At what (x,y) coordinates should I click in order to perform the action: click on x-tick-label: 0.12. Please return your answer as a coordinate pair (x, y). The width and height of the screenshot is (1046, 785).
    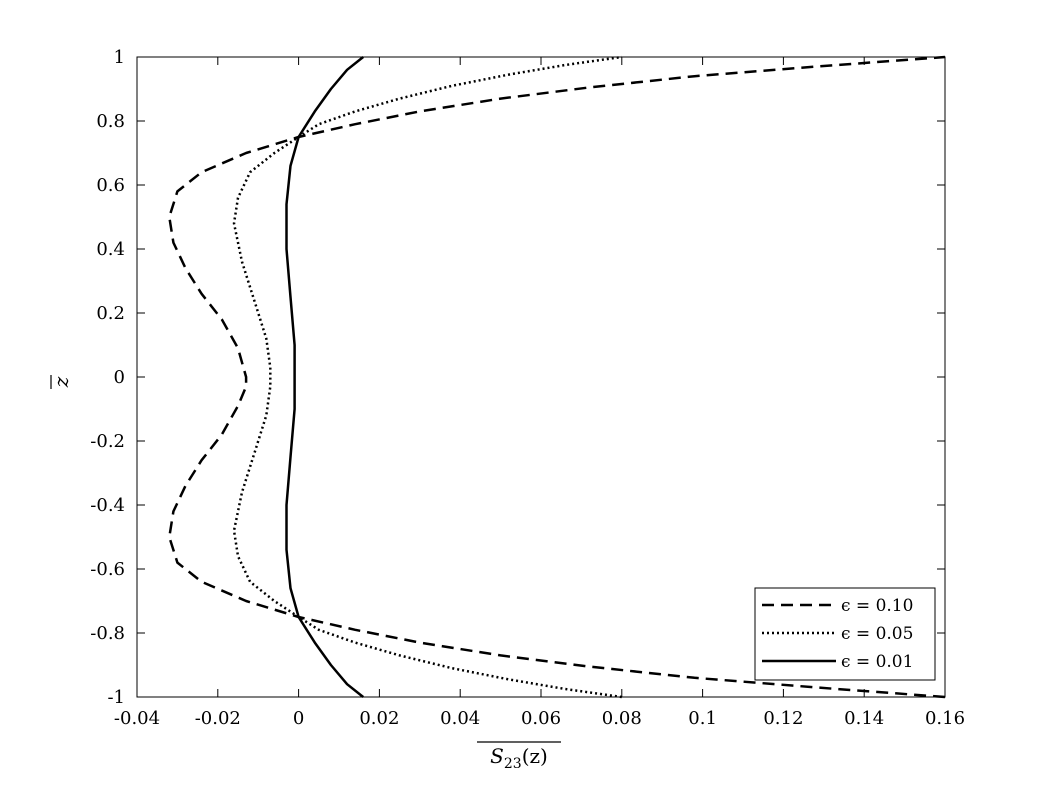
    Looking at the image, I should click on (783, 718).